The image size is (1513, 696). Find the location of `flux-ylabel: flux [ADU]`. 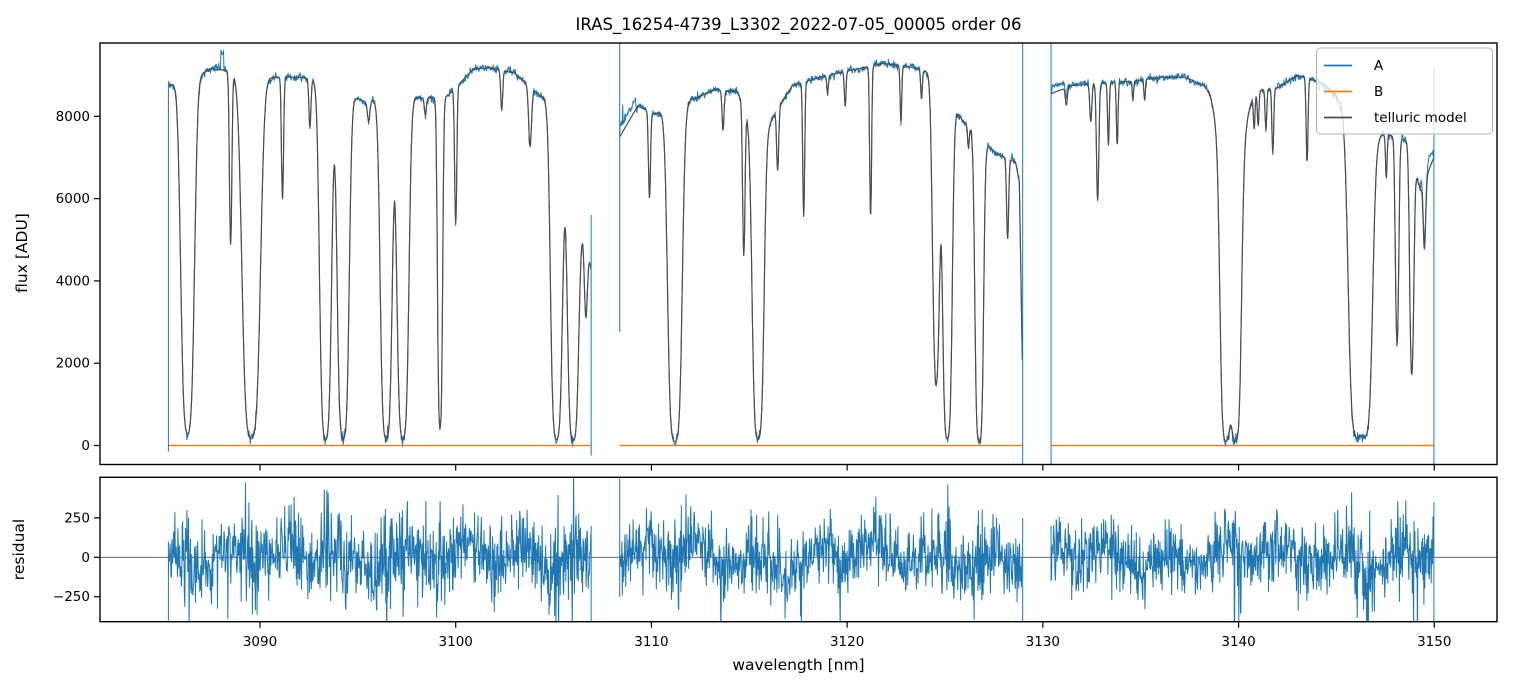

flux-ylabel: flux [ADU] is located at coordinates (22, 253).